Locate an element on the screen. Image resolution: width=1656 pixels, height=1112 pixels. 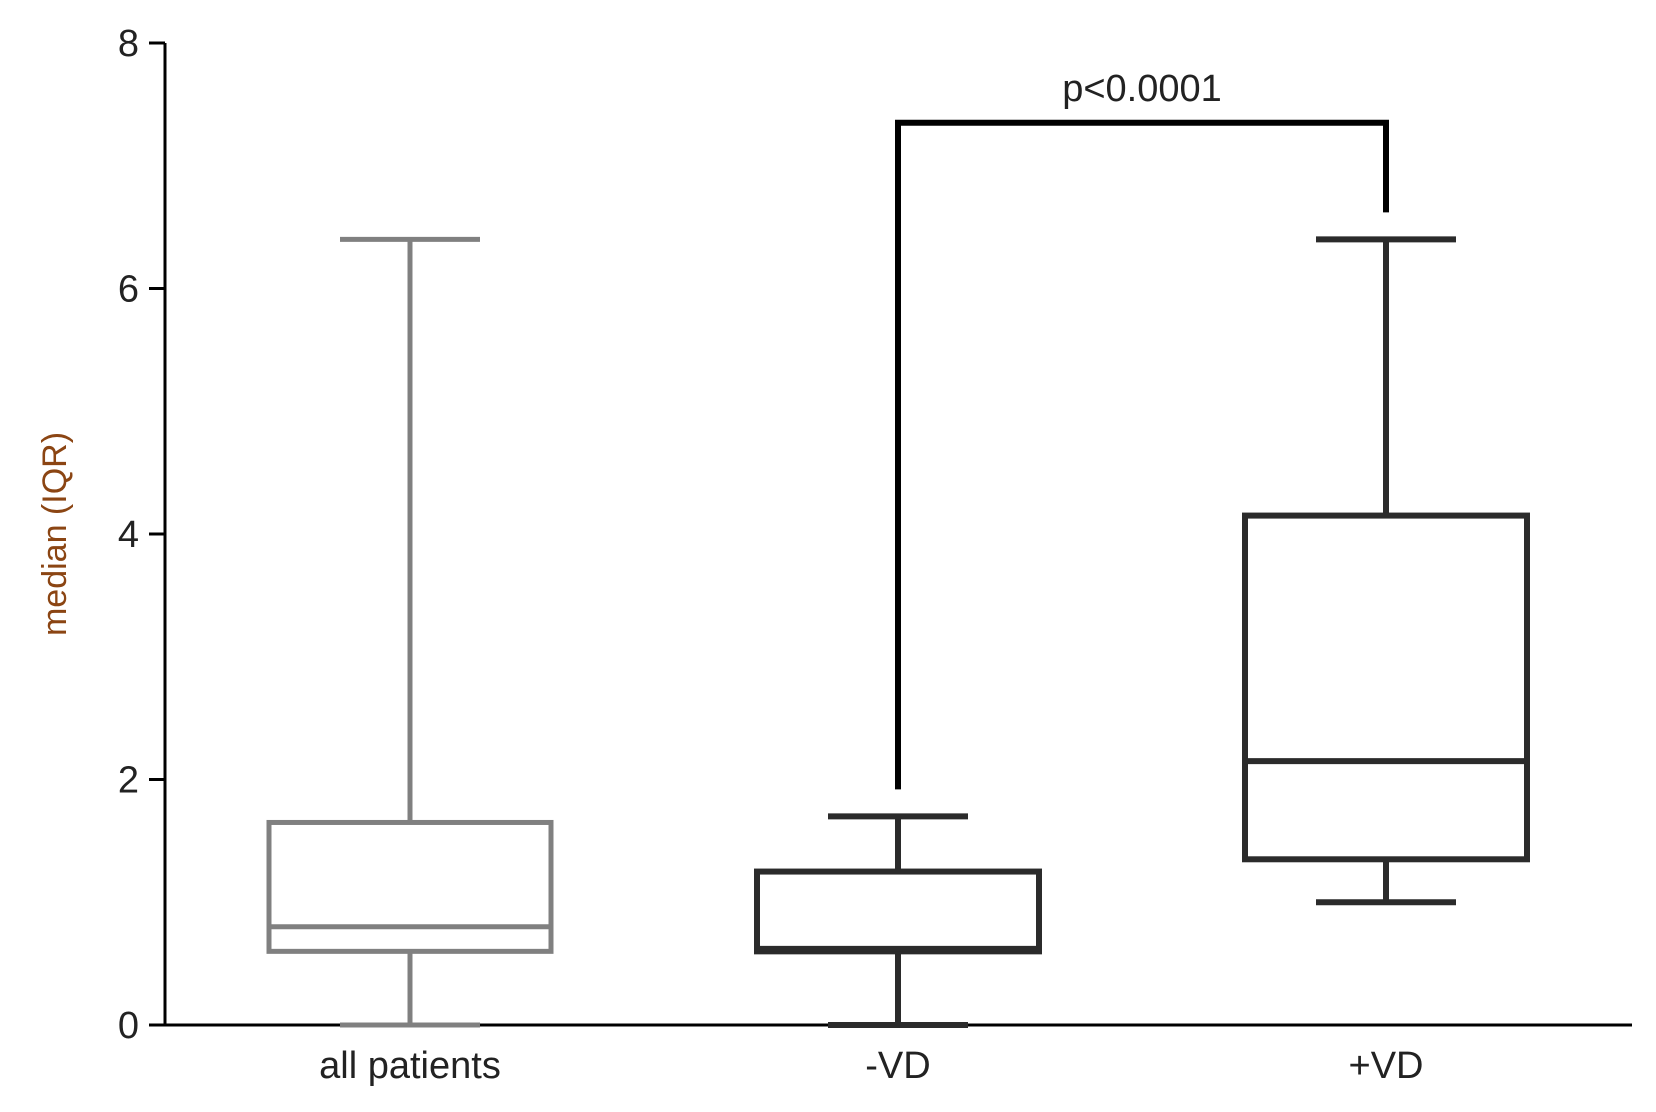
x-category-label: all patients is located at coordinates (410, 1066).